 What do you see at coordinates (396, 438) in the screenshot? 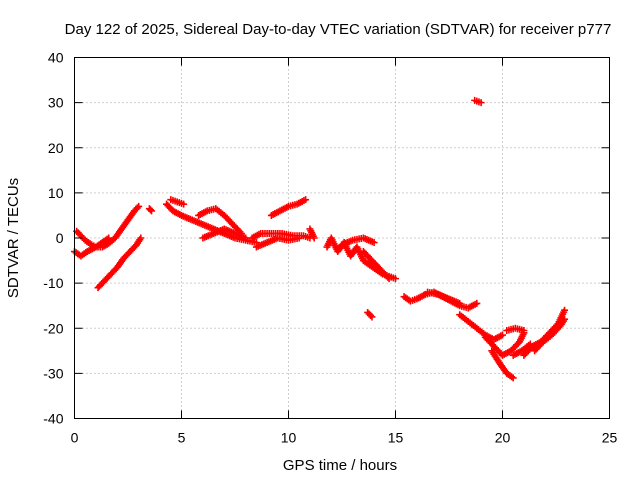
I see `x-tick-label: 15` at bounding box center [396, 438].